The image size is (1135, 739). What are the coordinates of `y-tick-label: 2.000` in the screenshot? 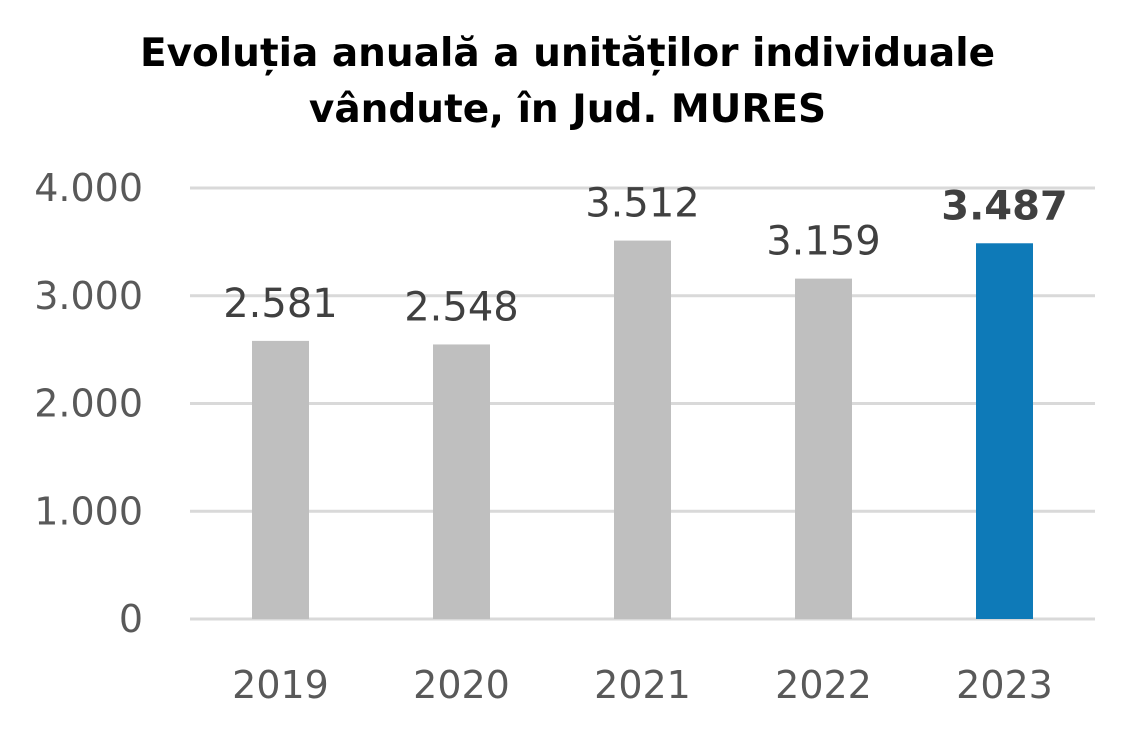 It's located at (88, 404).